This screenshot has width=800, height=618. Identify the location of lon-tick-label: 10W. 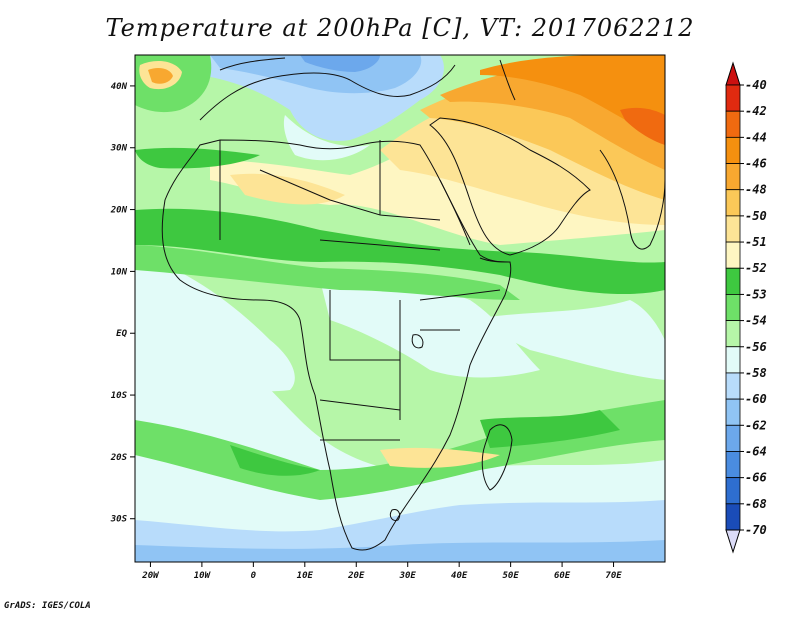
(203, 576).